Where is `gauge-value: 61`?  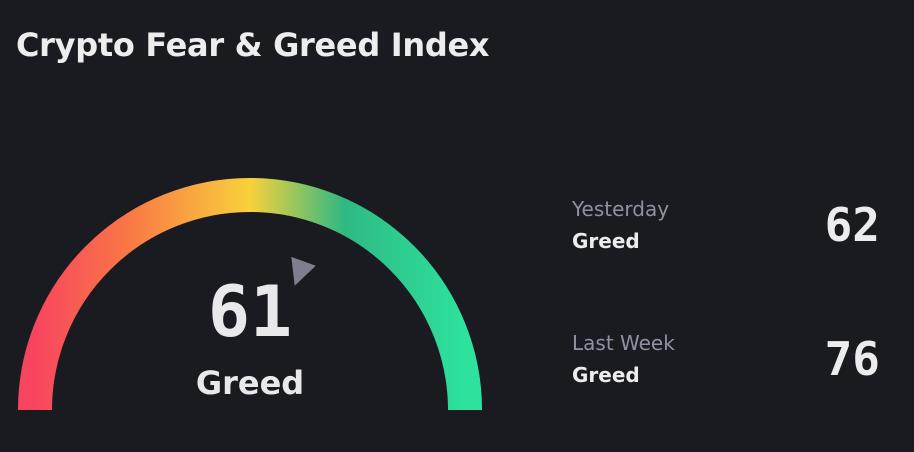 gauge-value: 61 is located at coordinates (250, 312).